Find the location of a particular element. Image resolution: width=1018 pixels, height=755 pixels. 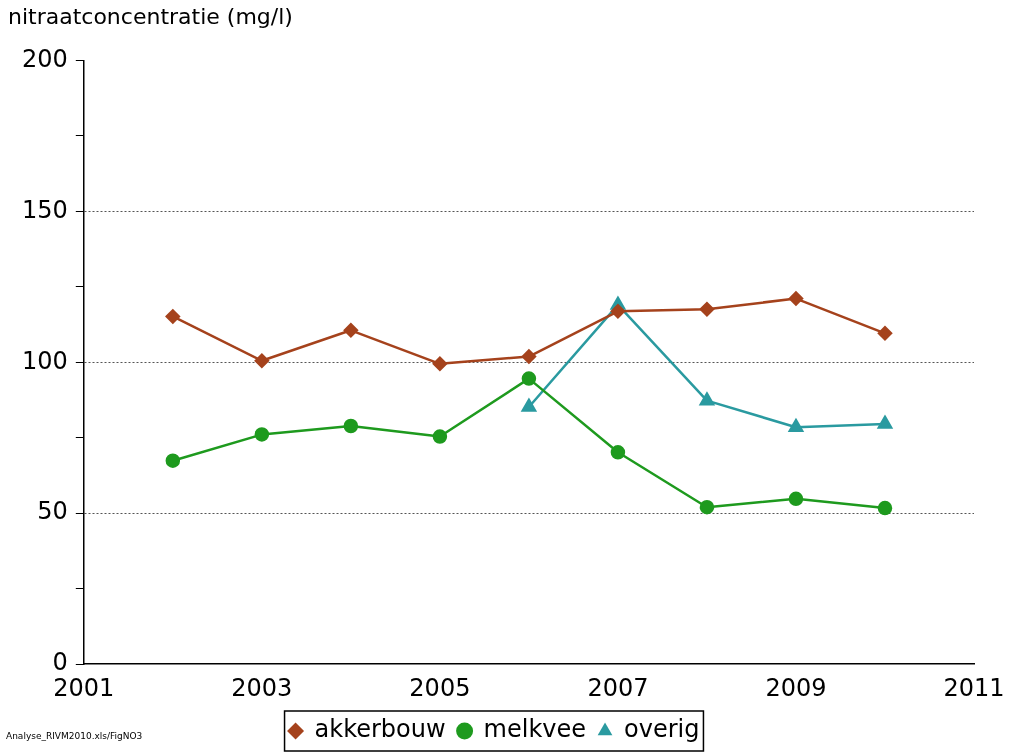

legend-label: overig is located at coordinates (662, 729).